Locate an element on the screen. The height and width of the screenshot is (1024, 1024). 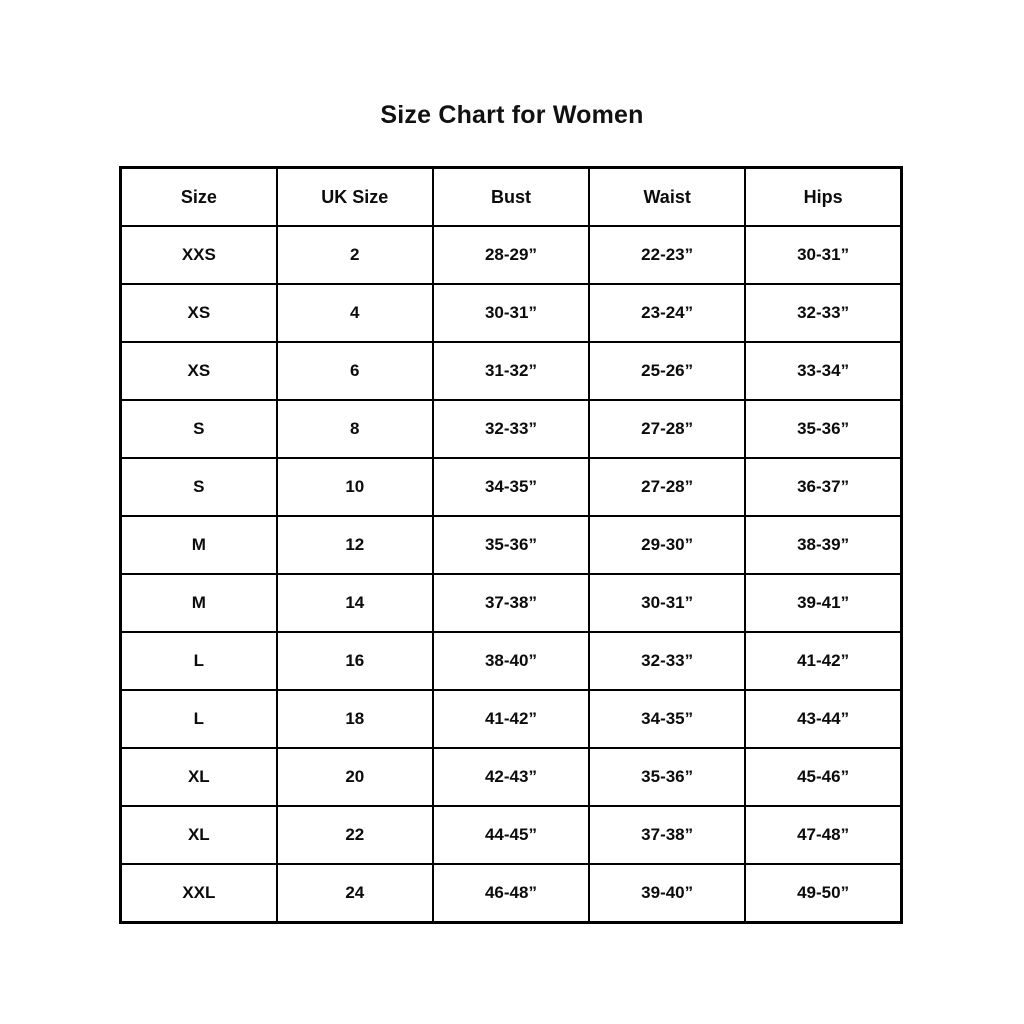
table-row: XL 20 42-43” 35-36” 45-46” is located at coordinates (510, 777).